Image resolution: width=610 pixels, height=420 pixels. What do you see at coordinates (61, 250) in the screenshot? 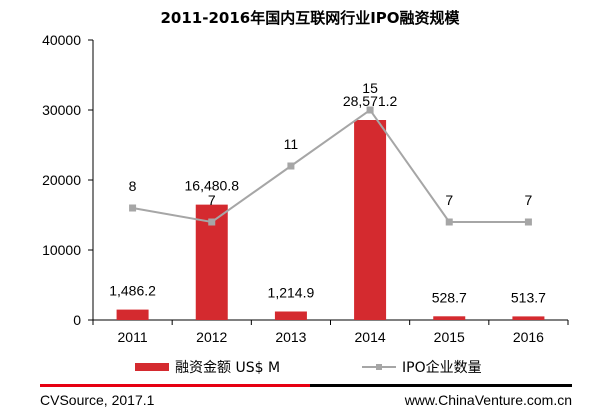
I see `y-tick-label: 10000` at bounding box center [61, 250].